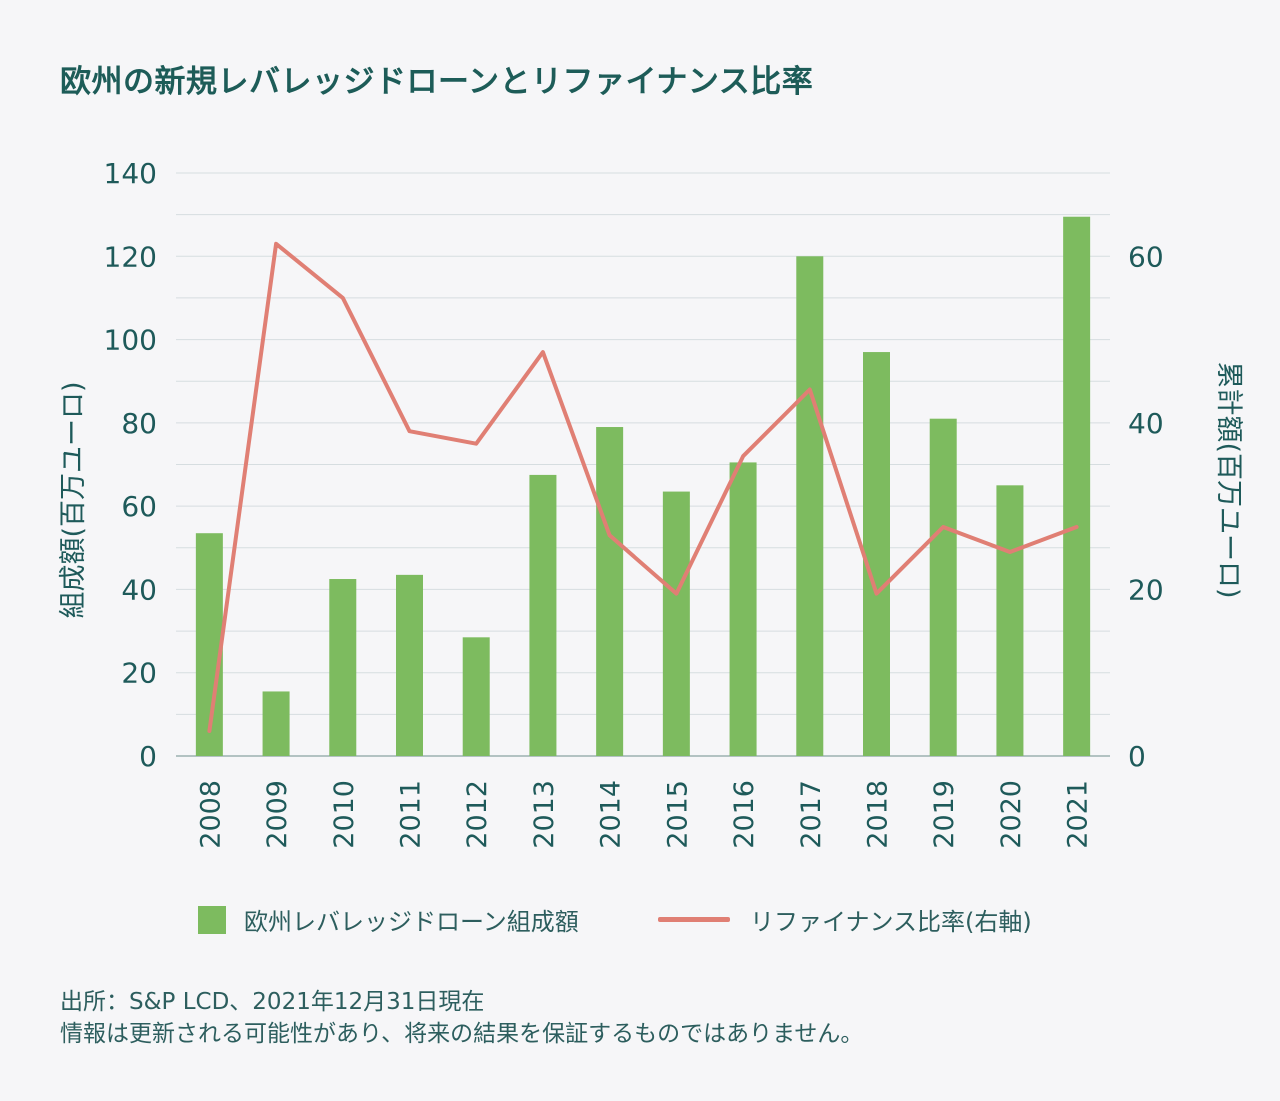 Image resolution: width=1280 pixels, height=1101 pixels. Describe the element at coordinates (272, 1002) in the screenshot. I see `source-line-1: 出所：S&P LCD、2021年12月31日現在` at that location.